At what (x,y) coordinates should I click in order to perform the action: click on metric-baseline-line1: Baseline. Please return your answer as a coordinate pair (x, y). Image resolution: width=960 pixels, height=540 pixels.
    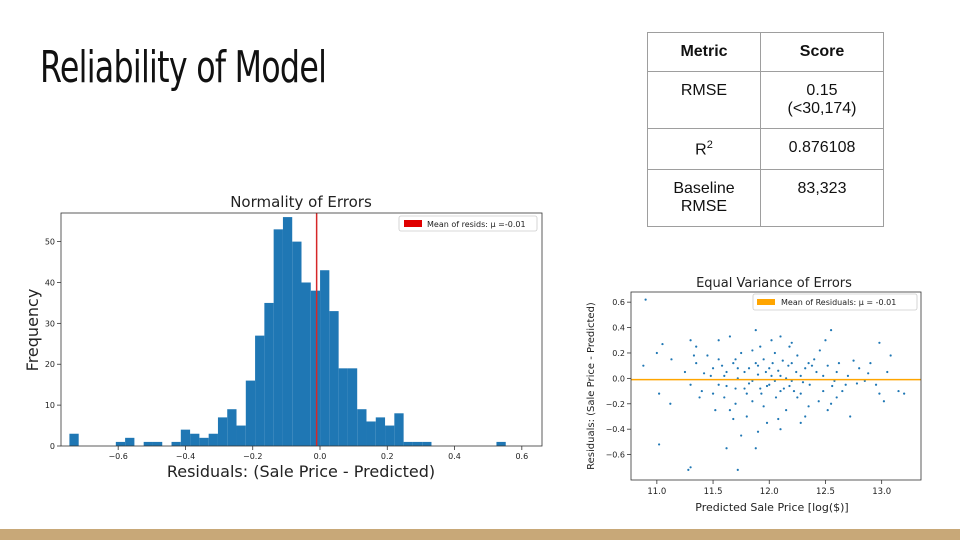
    Looking at the image, I should click on (704, 189).